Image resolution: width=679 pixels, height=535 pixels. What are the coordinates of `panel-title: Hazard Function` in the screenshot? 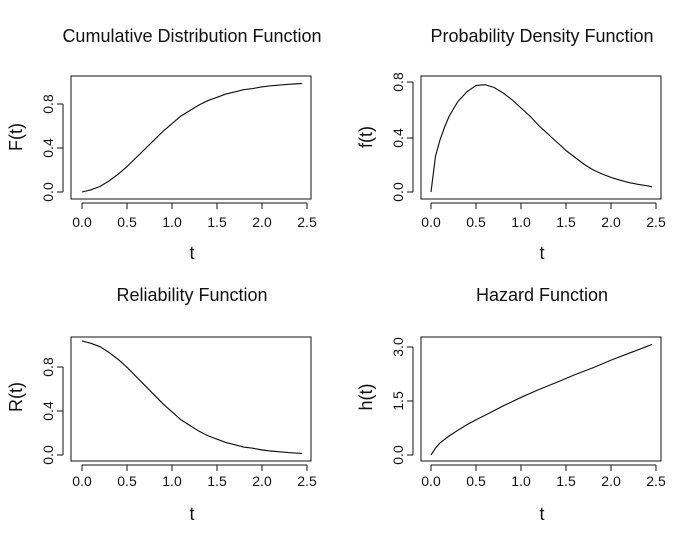 It's located at (542, 295).